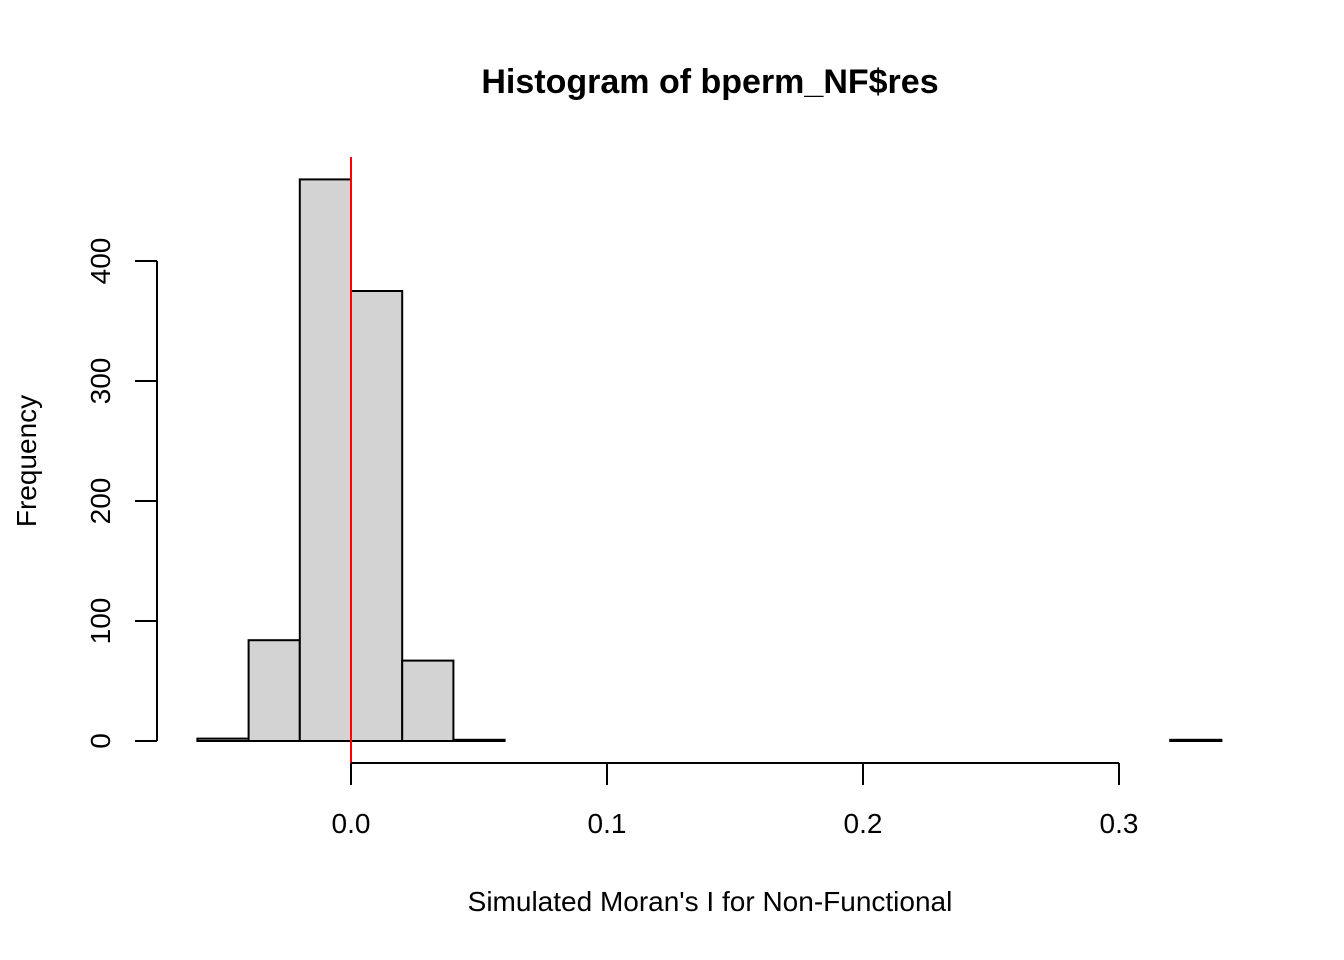 Image resolution: width=1344 pixels, height=960 pixels. I want to click on x-tick-label-2: 0.2, so click(863, 823).